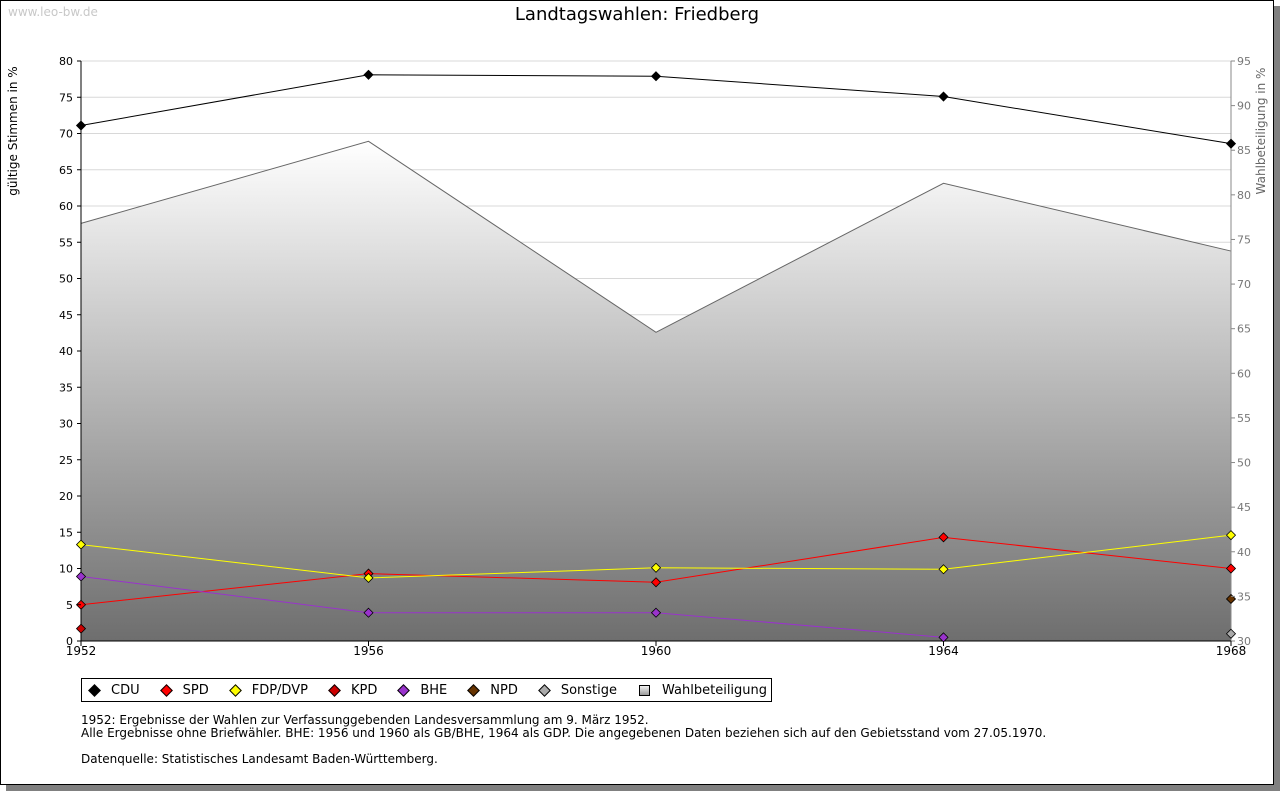  What do you see at coordinates (474, 690) in the screenshot?
I see `legend-marker-npd` at bounding box center [474, 690].